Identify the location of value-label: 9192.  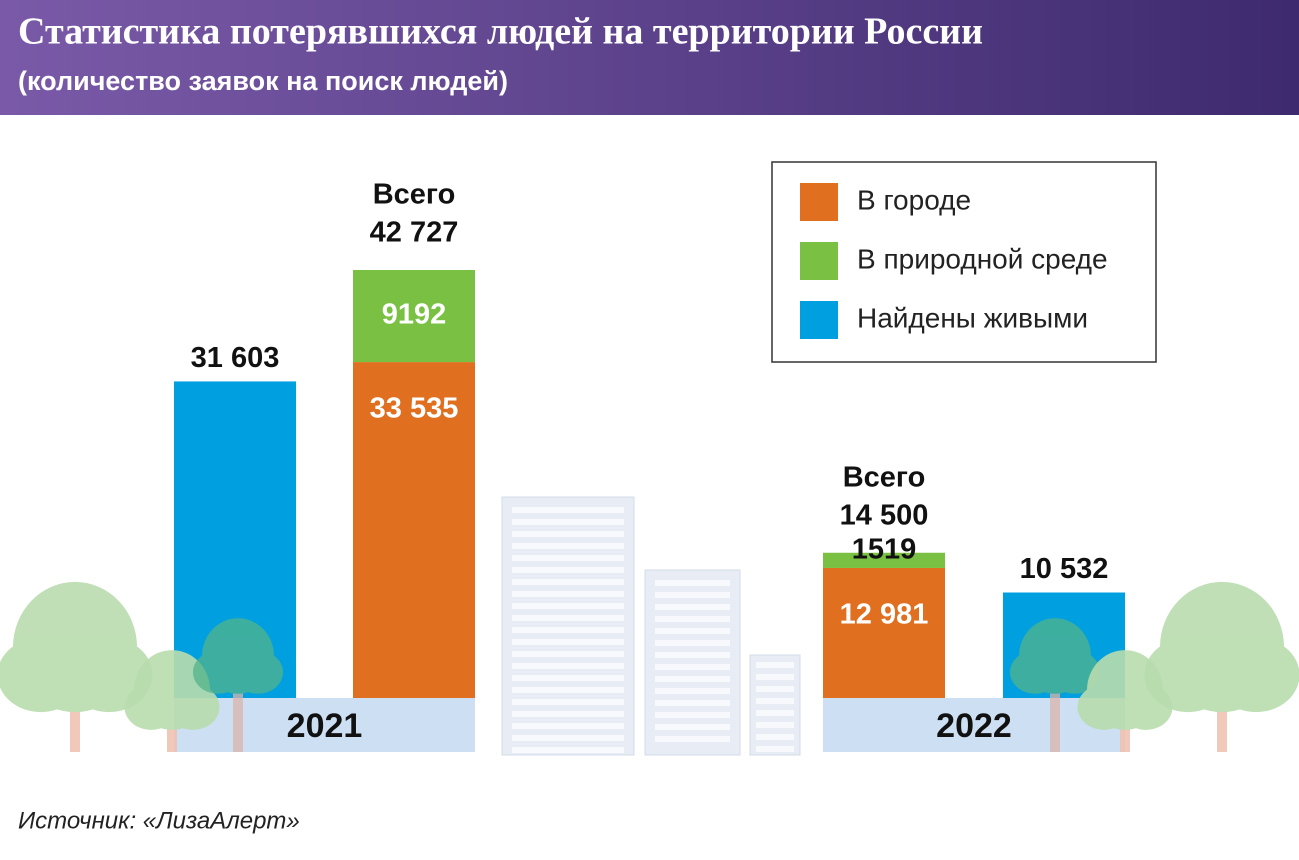
(414, 315).